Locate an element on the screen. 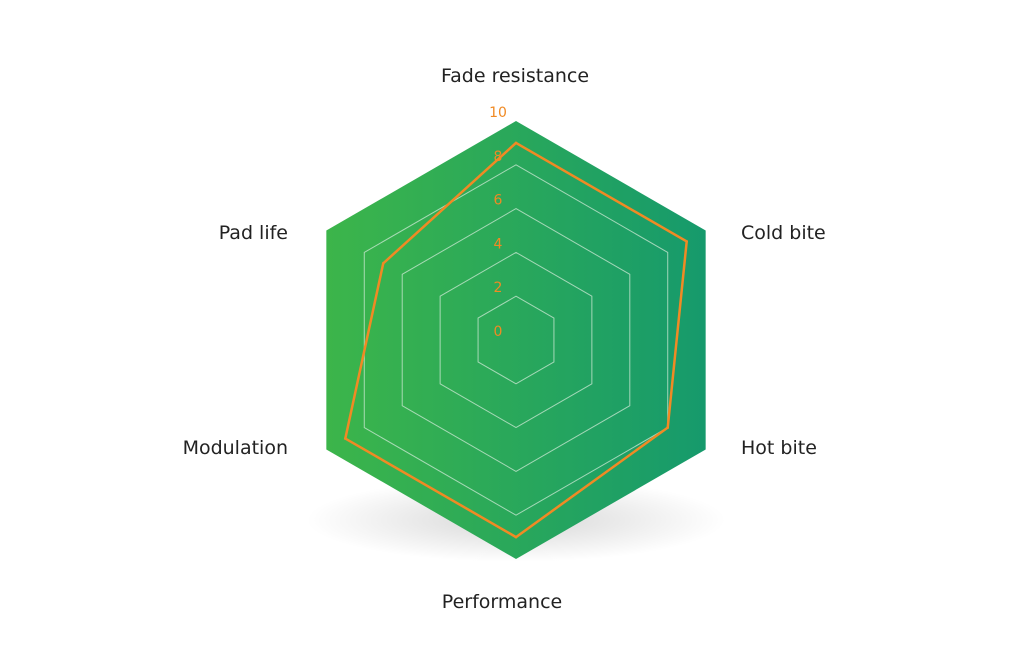 Image resolution: width=1024 pixels, height=666 pixels. tick-label: 4 is located at coordinates (498, 244).